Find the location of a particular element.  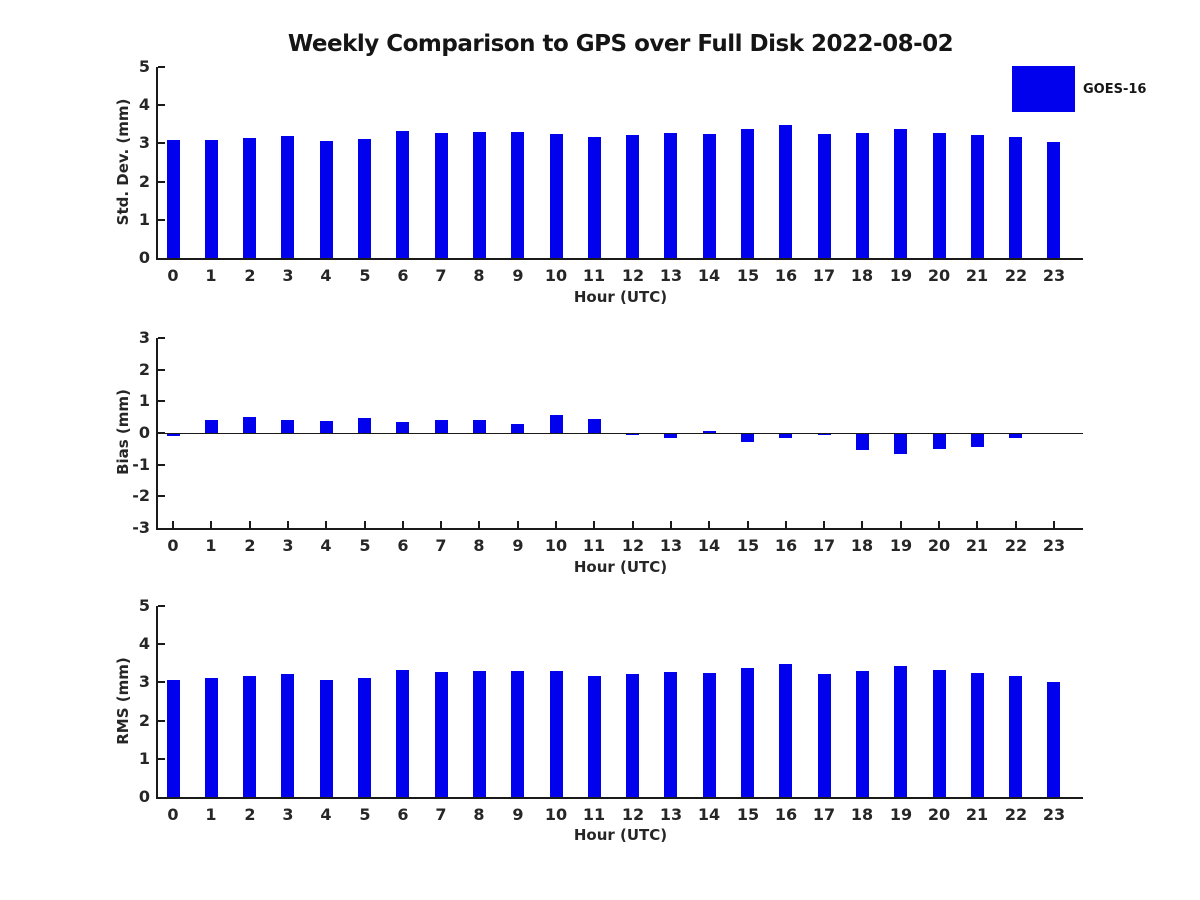

y-tick-label: 0 is located at coordinates (144, 796).